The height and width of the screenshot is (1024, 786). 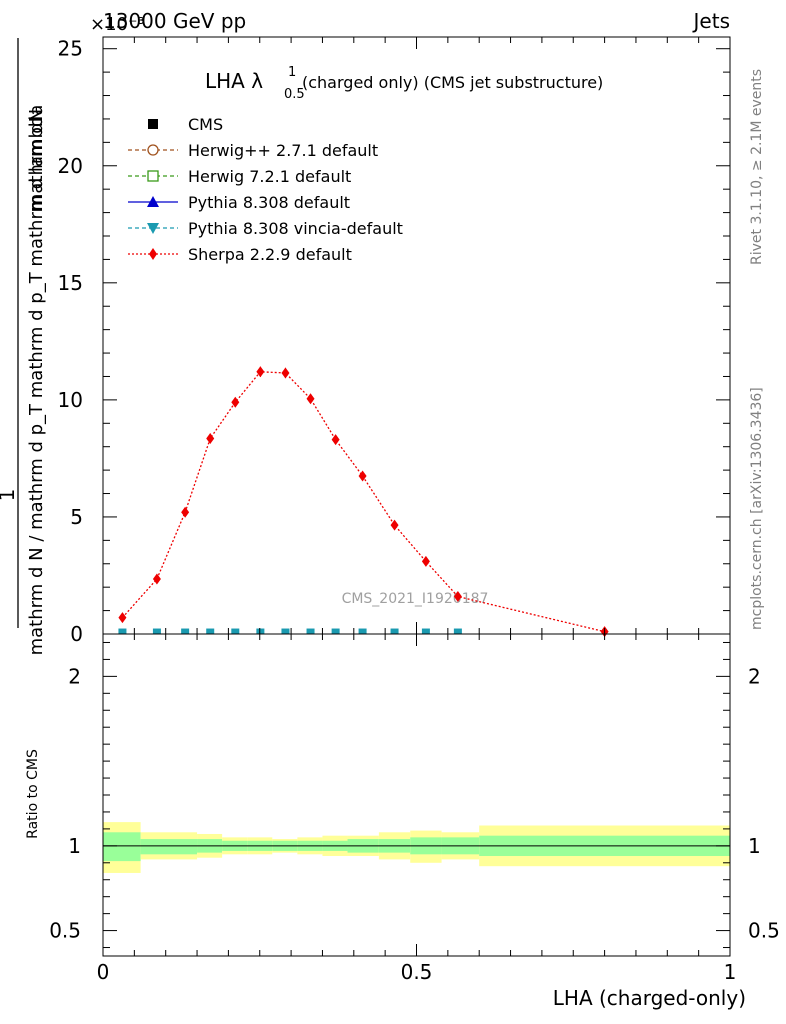 I want to click on ratio-y-tick-label: 0.5, so click(x=65, y=931).